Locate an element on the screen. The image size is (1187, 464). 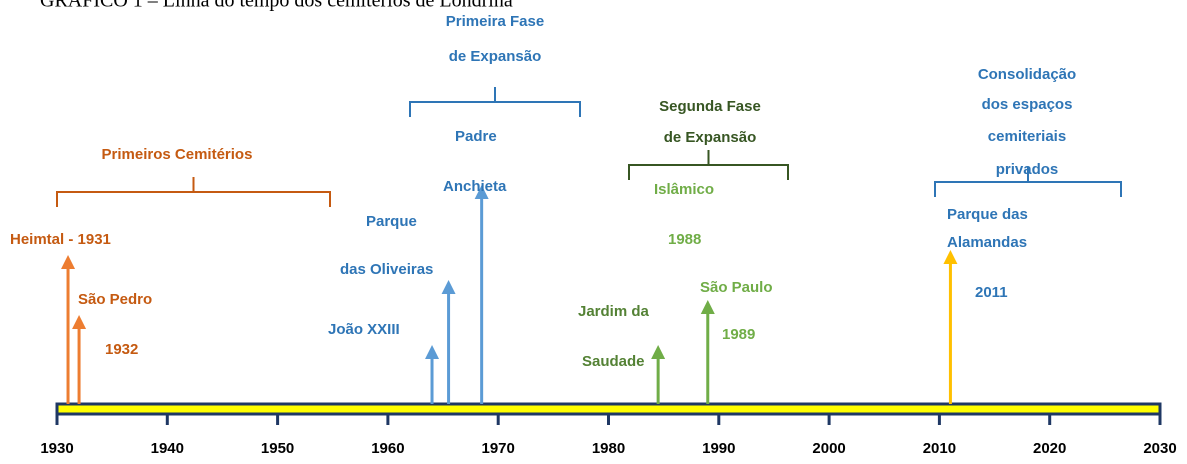
tick-label: 2020 is located at coordinates (1049, 448).